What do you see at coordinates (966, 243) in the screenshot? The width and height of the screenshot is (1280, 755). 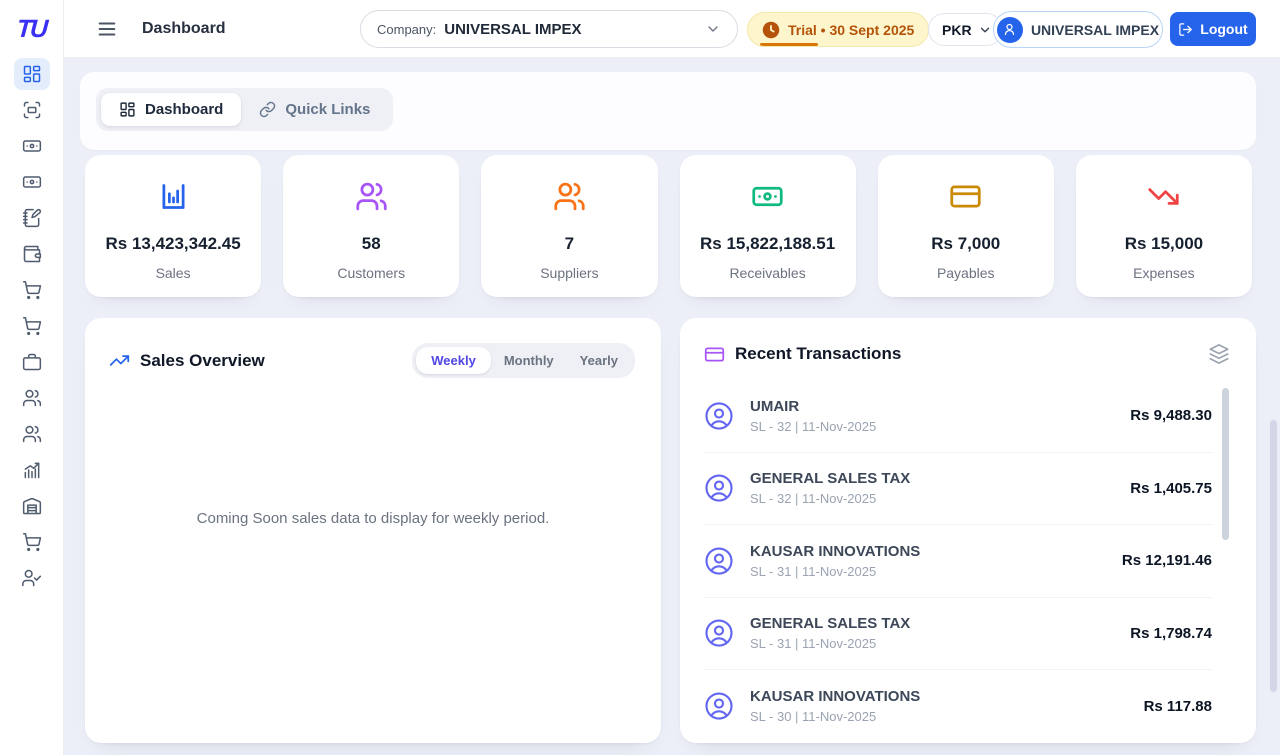 I see `stat-value: Rs 7,000` at bounding box center [966, 243].